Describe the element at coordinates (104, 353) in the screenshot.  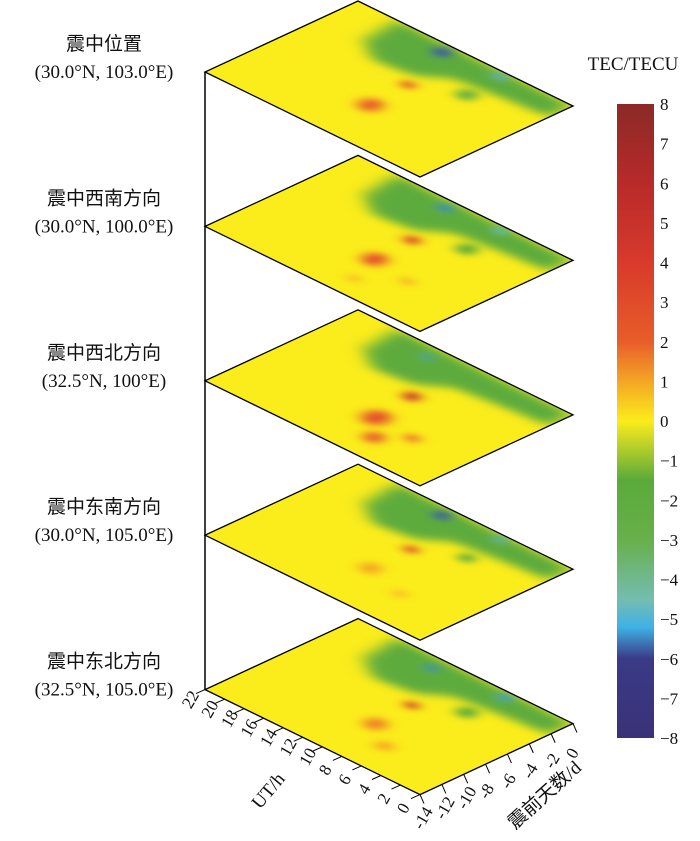
I see `slice-title: 震中西北方向` at that location.